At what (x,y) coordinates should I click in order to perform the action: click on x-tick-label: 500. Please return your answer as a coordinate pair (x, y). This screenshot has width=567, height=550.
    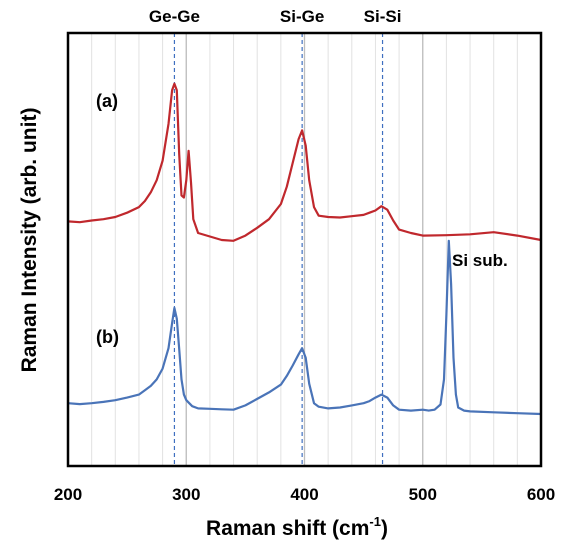
    Looking at the image, I should click on (423, 494).